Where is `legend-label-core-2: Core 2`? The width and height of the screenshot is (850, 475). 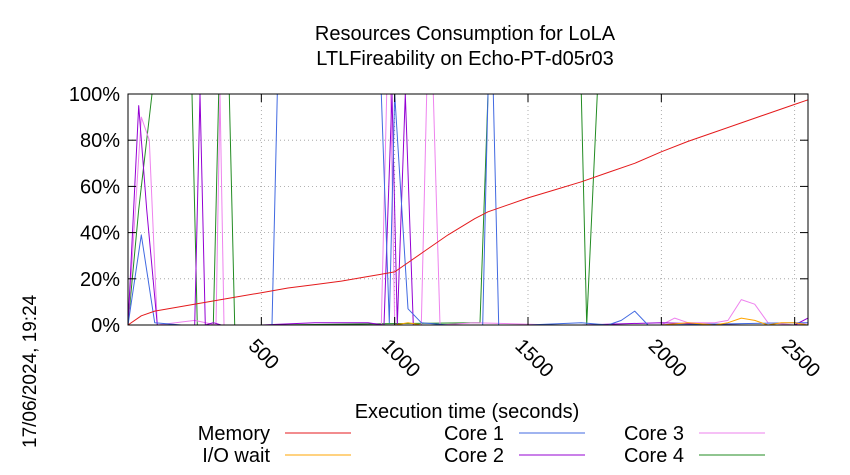 legend-label-core-2: Core 2 is located at coordinates (474, 456).